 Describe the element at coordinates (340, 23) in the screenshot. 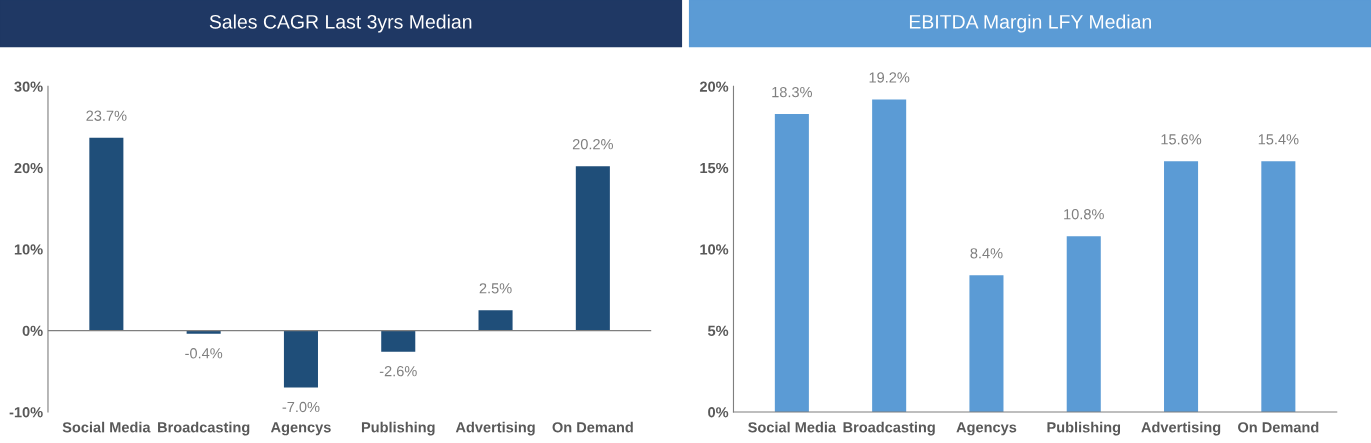

I see `chart-title: Sales CAGR Last 3yrs Median` at that location.